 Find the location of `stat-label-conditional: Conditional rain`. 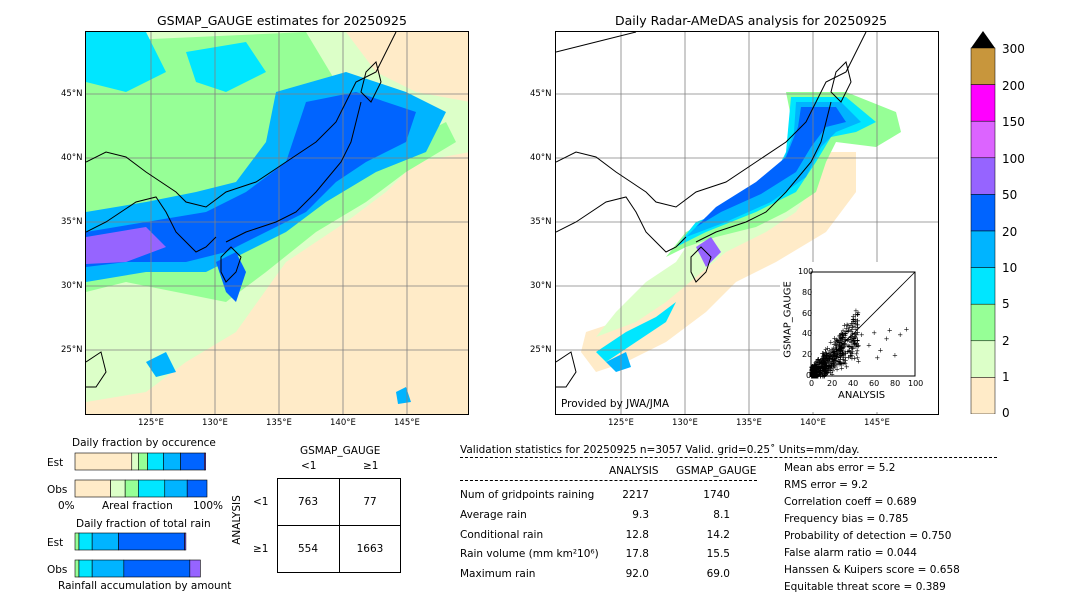

stat-label-conditional: Conditional rain is located at coordinates (502, 535).